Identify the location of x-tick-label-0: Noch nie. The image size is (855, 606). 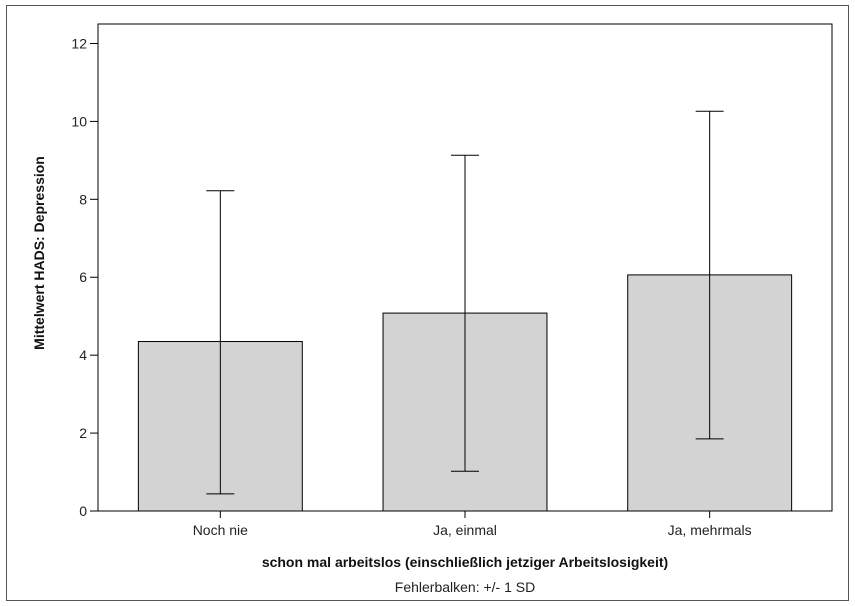
(220, 530).